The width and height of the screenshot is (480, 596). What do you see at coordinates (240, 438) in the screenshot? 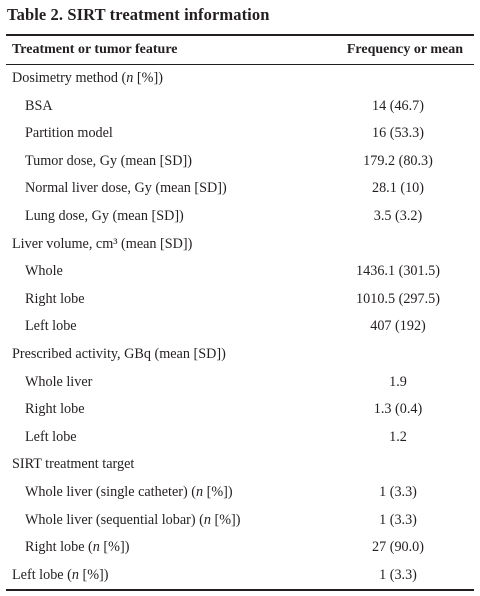
I see `table-row: Left lobe 1.2` at bounding box center [240, 438].